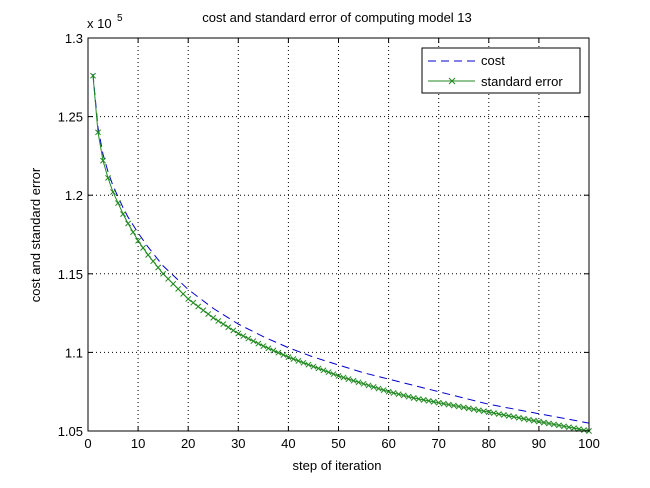  Describe the element at coordinates (87, 443) in the screenshot. I see `x-tick-label: 0` at that location.